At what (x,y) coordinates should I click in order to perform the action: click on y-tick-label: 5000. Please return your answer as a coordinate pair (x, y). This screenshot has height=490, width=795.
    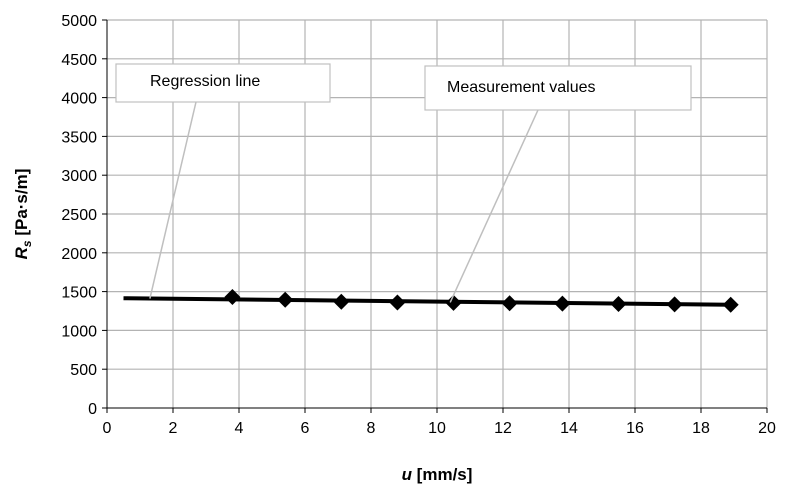
    Looking at the image, I should click on (79, 21).